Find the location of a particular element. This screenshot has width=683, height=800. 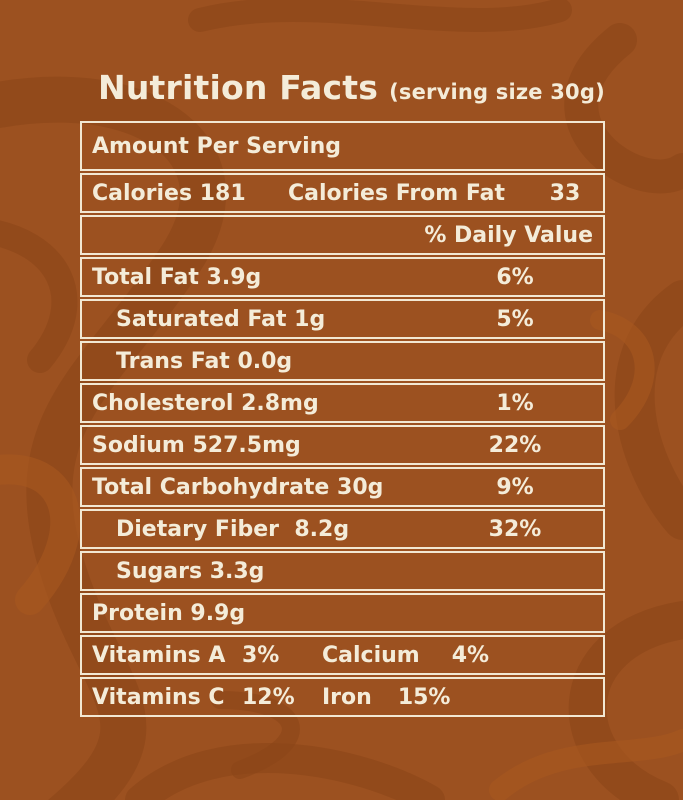

nutrient-name: Trans Fat 0.0g is located at coordinates (204, 361).